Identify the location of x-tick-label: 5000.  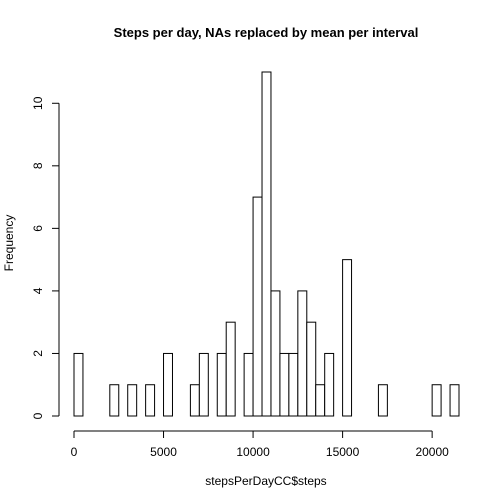
(163, 452).